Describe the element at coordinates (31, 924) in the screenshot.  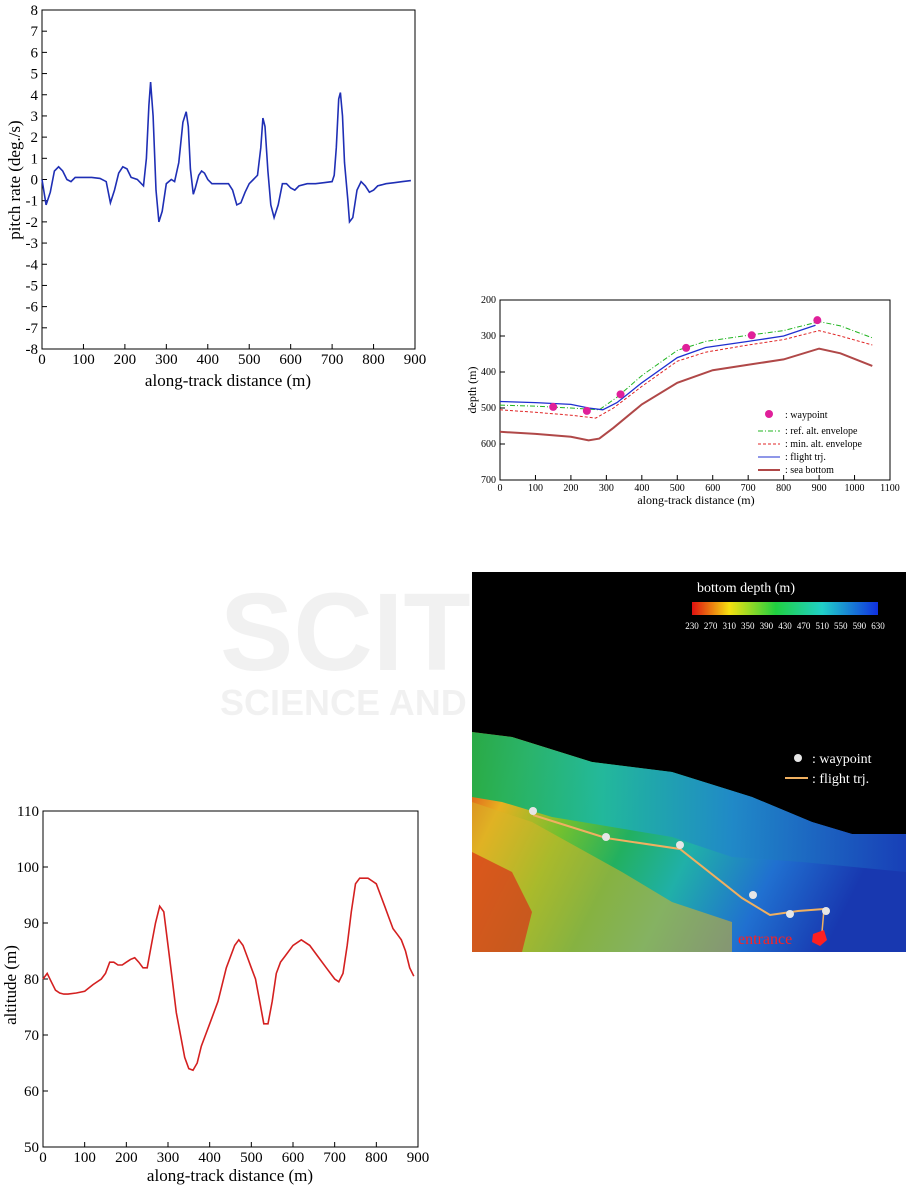
I see `y-tick-label: 90` at that location.